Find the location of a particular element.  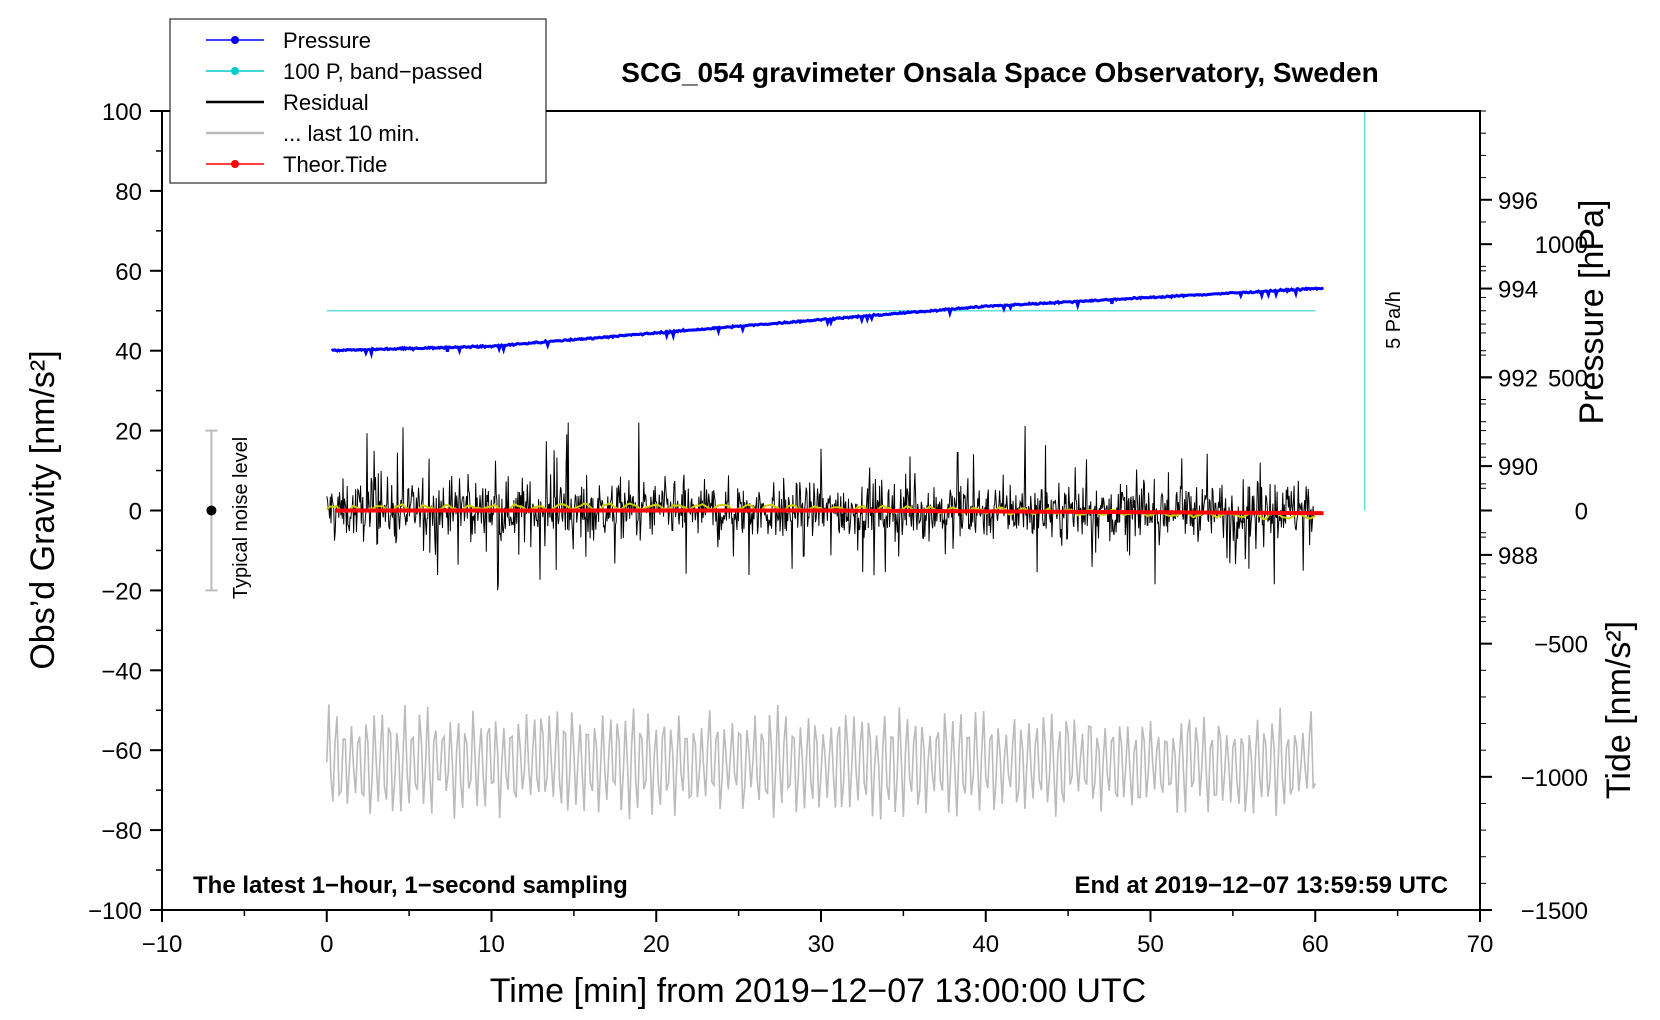

legend-label: ... last 10 min. is located at coordinates (351, 133).